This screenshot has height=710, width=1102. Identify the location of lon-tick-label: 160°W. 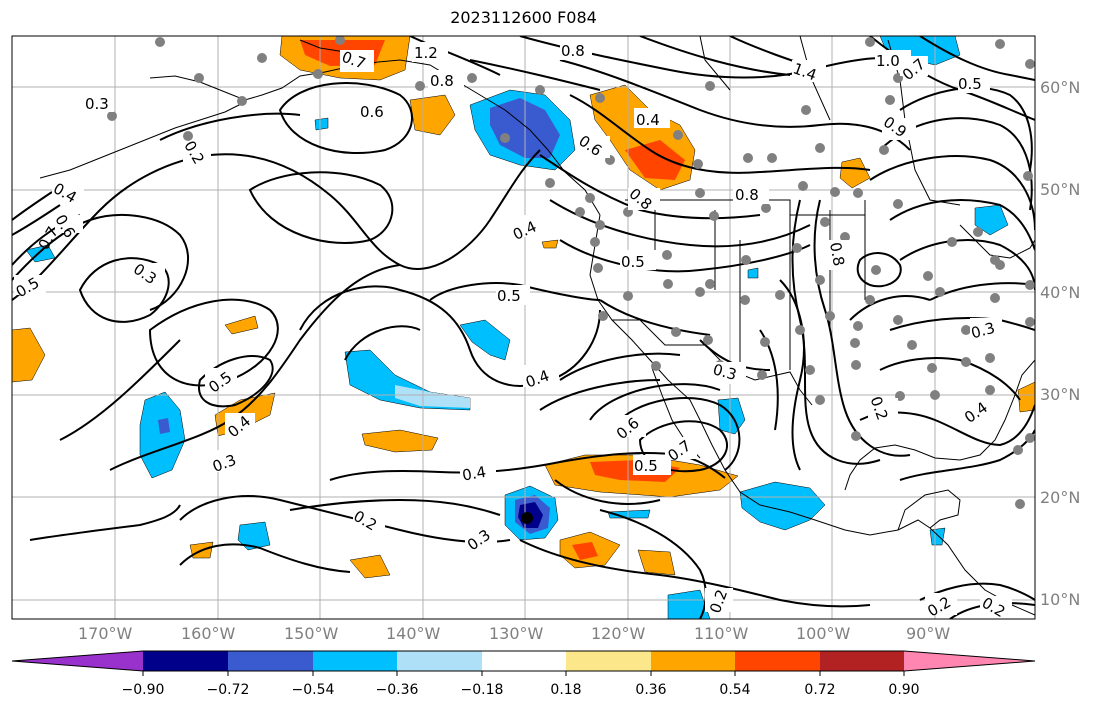
(208, 633).